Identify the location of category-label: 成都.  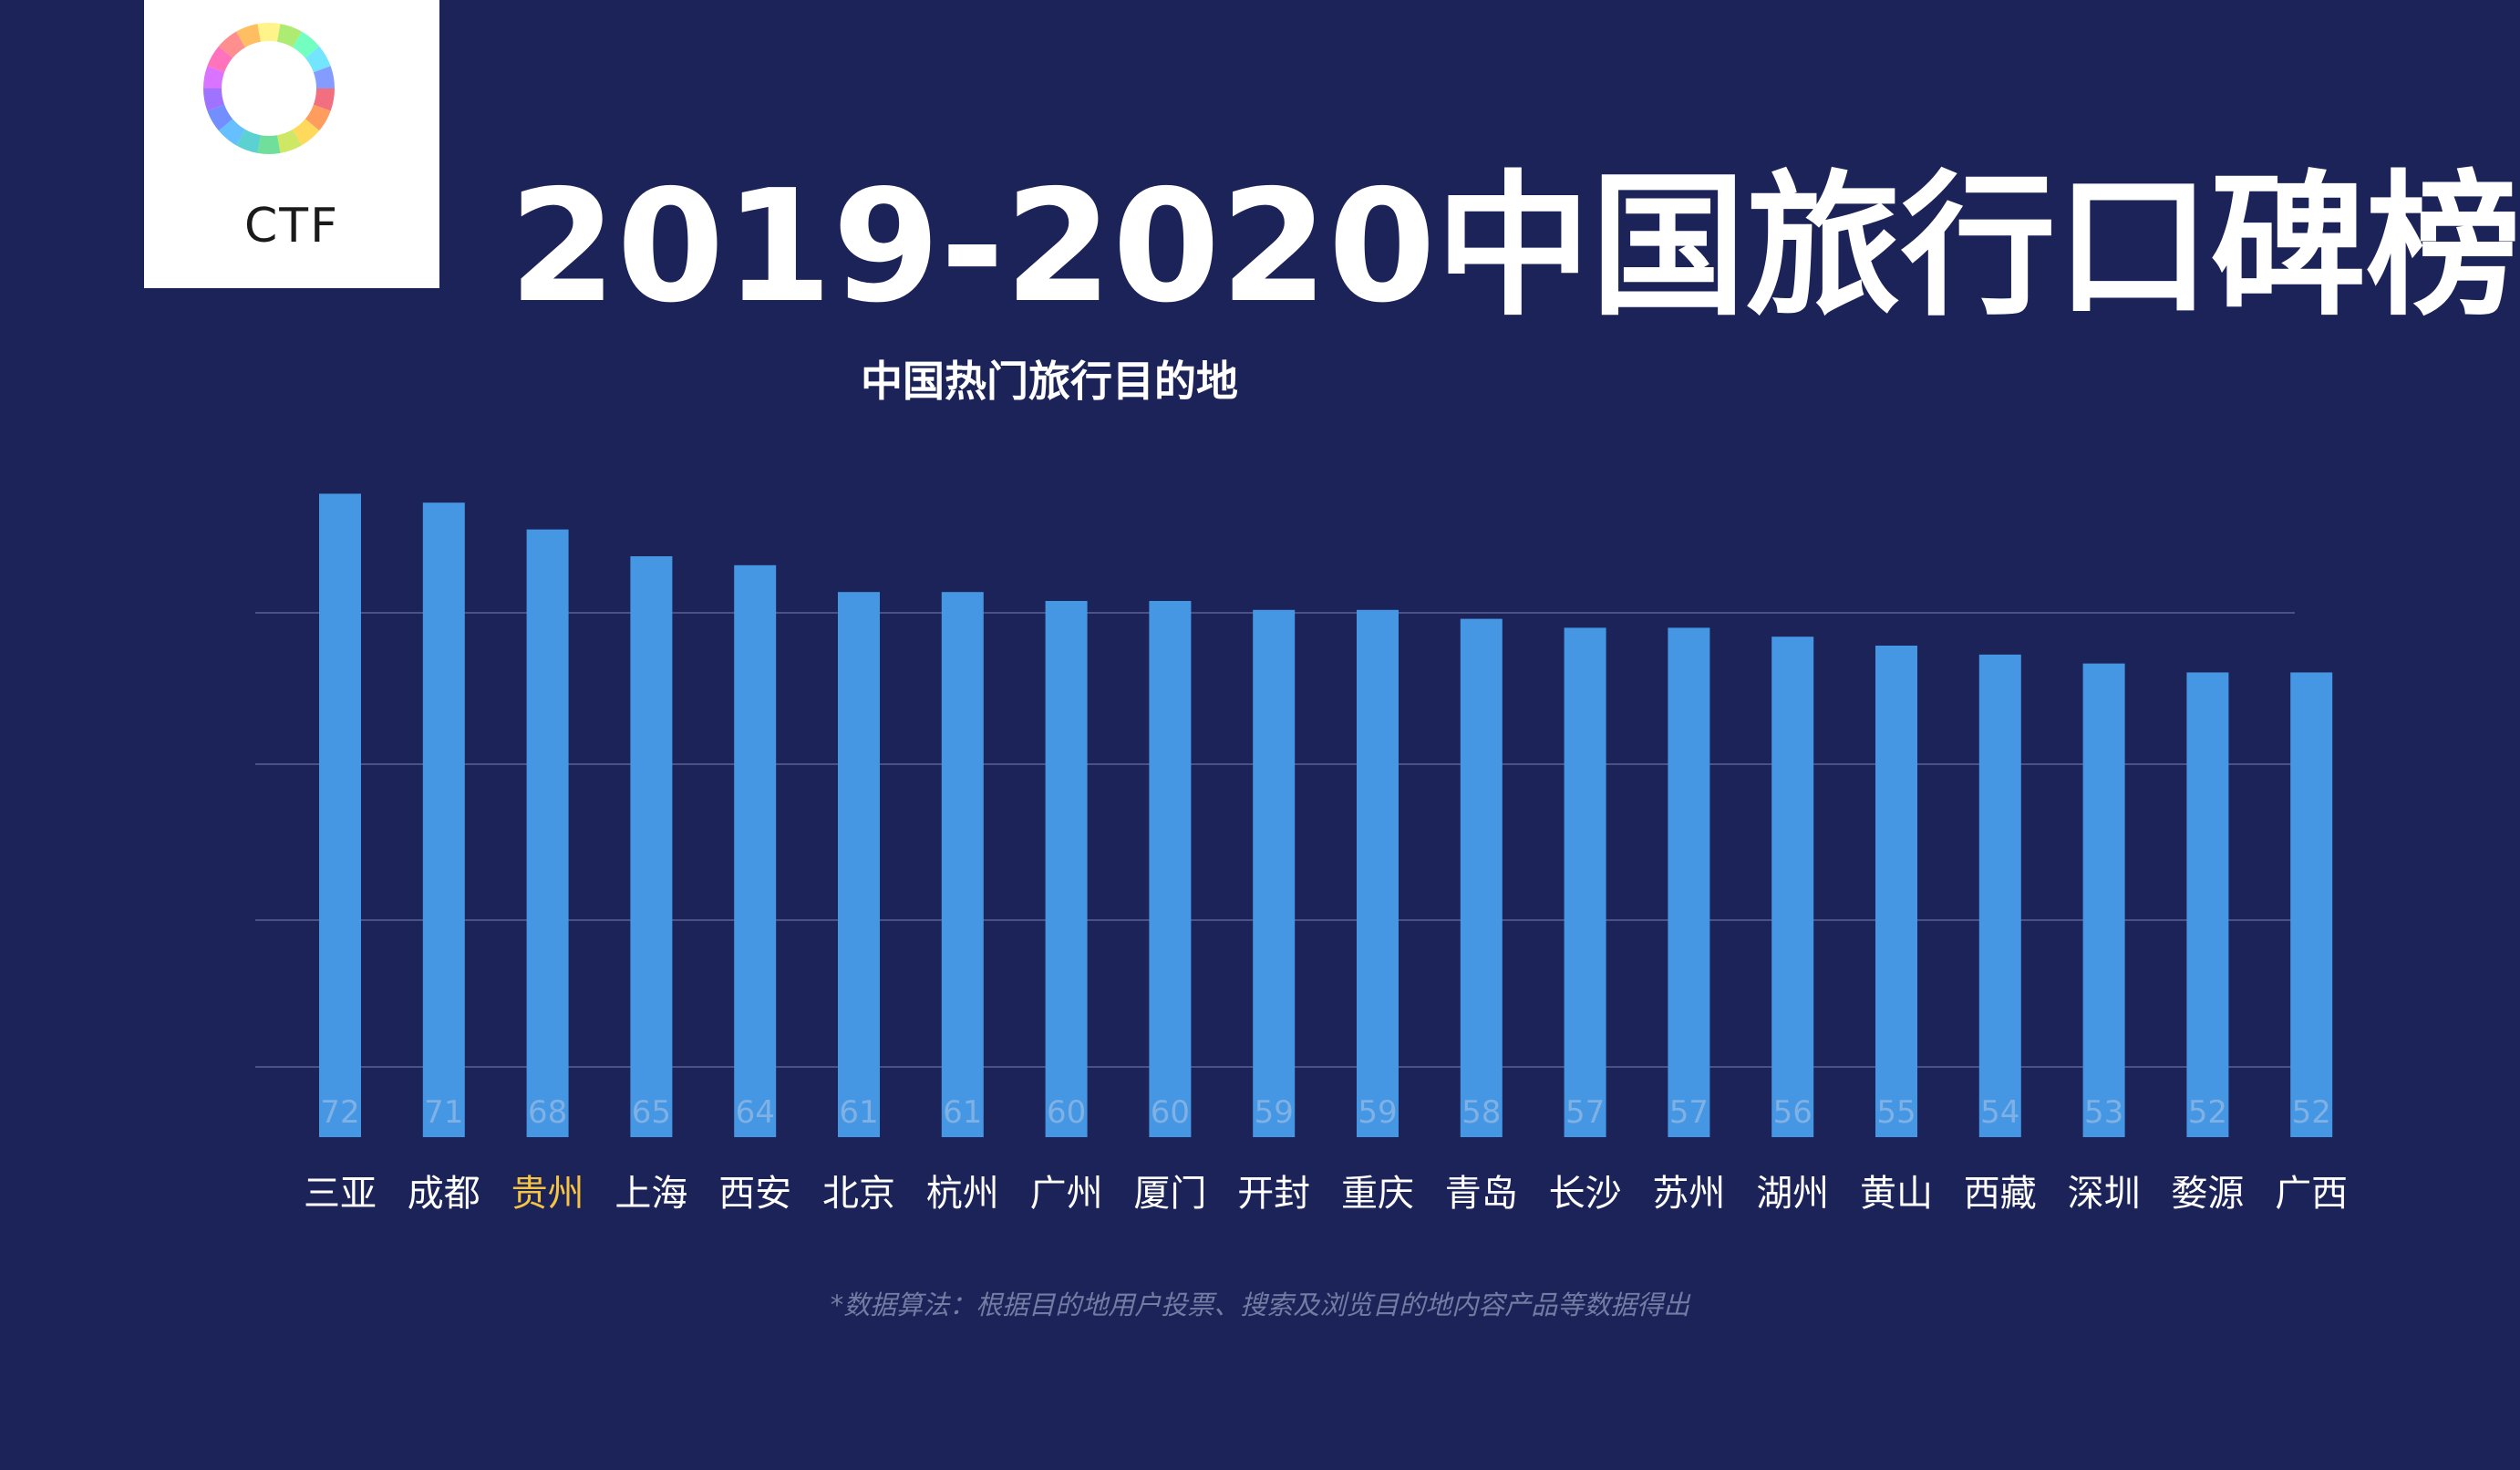
(444, 1194).